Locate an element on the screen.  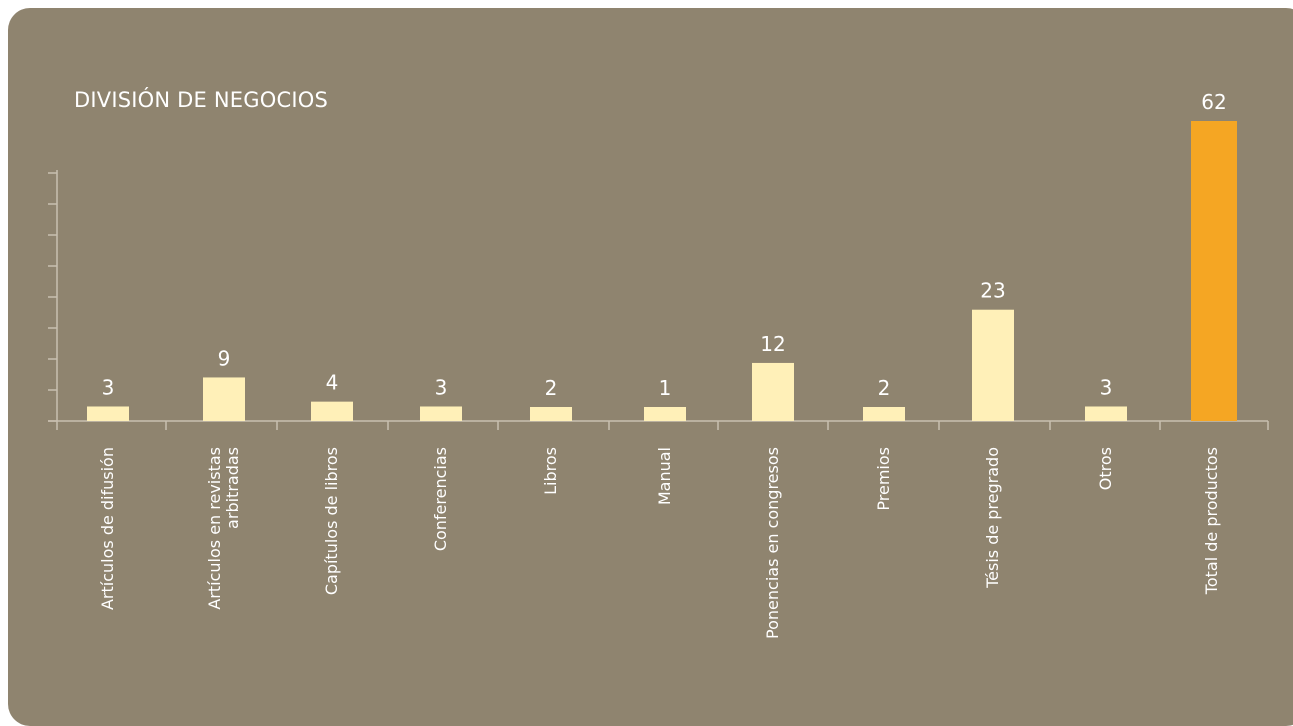
bar-total is located at coordinates (1214, 271).